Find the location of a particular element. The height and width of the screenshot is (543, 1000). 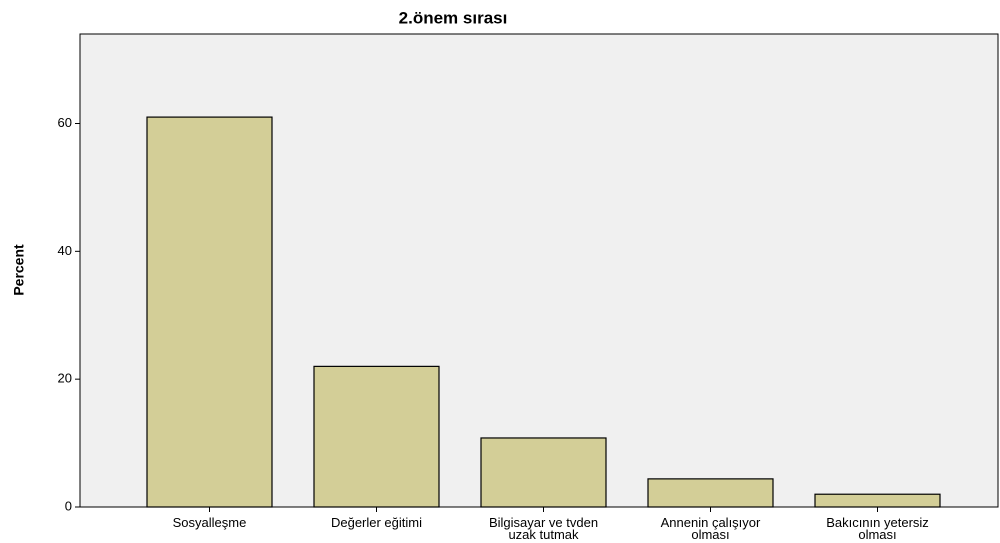

x-tick-label: Bakıcının yetersiz olması is located at coordinates (877, 528).